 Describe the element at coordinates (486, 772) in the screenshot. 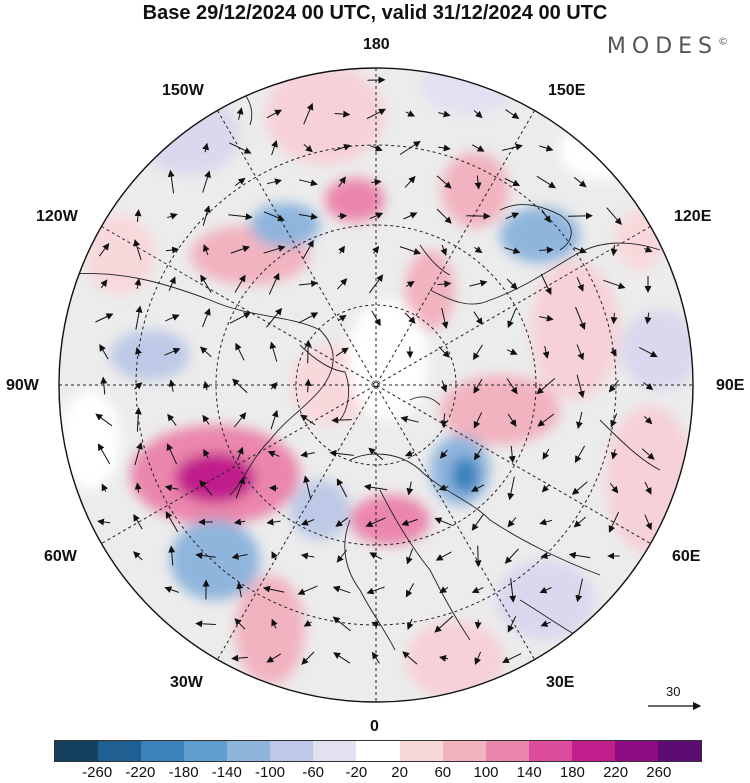

I see `colorbar-tick-label: 100` at that location.